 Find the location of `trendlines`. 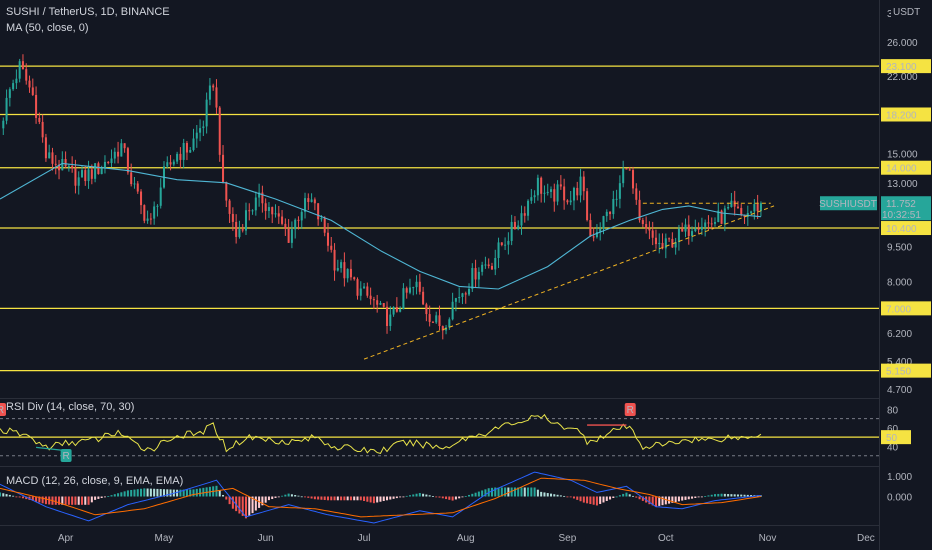

trendlines is located at coordinates (569, 281).